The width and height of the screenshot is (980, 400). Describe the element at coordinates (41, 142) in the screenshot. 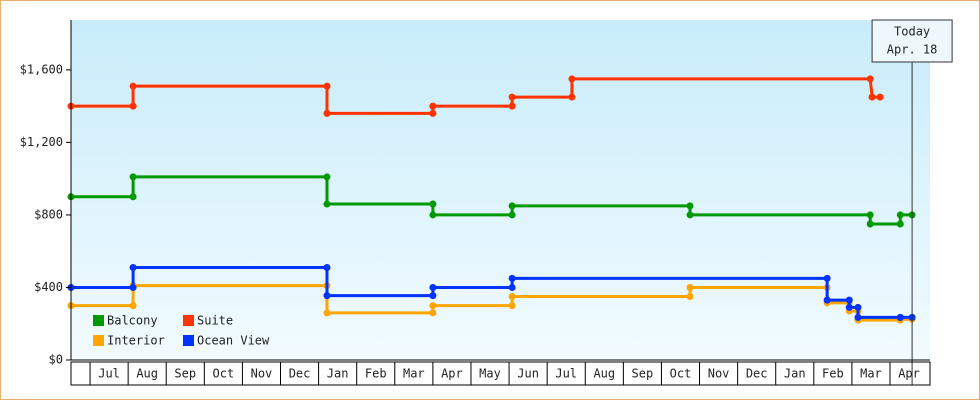

I see `y-tick-label: $1,200` at that location.